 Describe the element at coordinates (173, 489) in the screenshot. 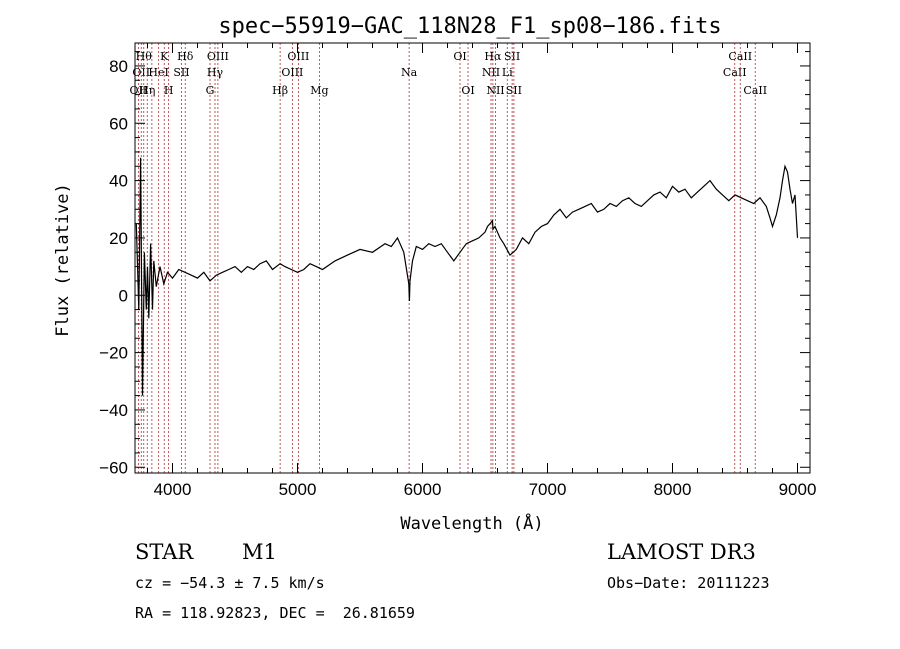

I see `x-tick-label: 4000` at that location.